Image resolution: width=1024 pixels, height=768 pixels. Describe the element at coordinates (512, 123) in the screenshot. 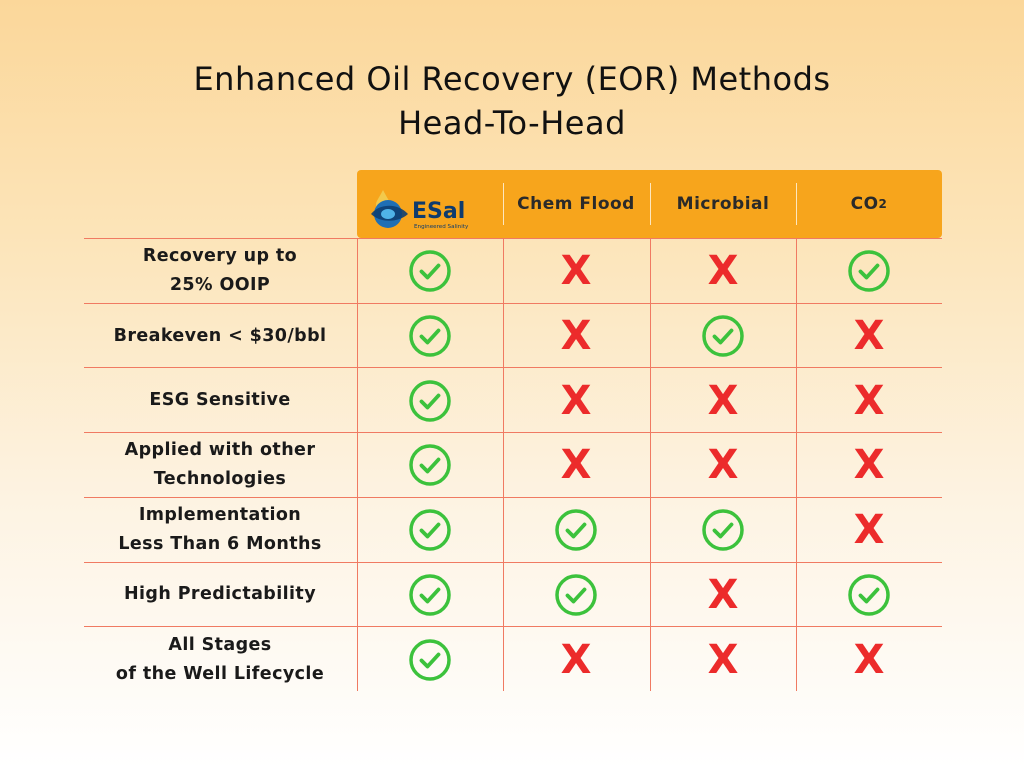

I see `page-subtitle: Head-To-Head` at that location.